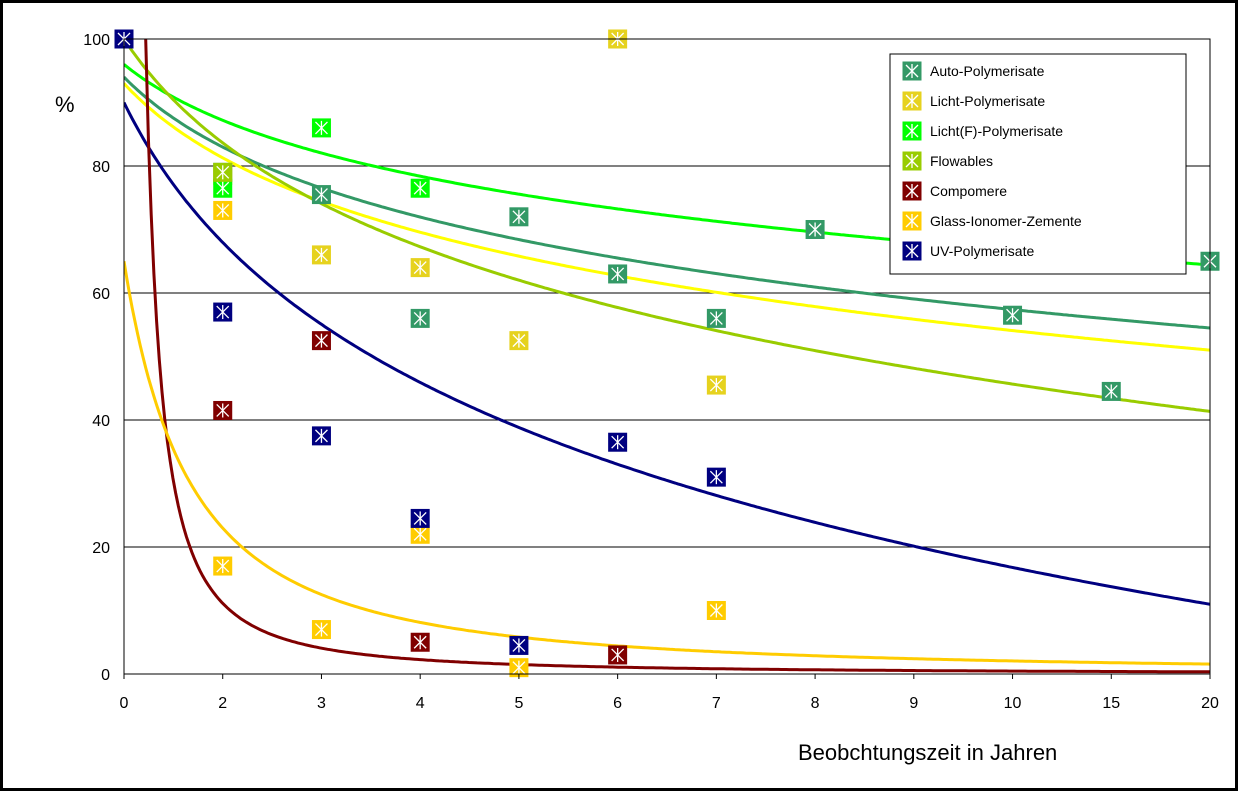  I want to click on legend-box, so click(1038, 164).